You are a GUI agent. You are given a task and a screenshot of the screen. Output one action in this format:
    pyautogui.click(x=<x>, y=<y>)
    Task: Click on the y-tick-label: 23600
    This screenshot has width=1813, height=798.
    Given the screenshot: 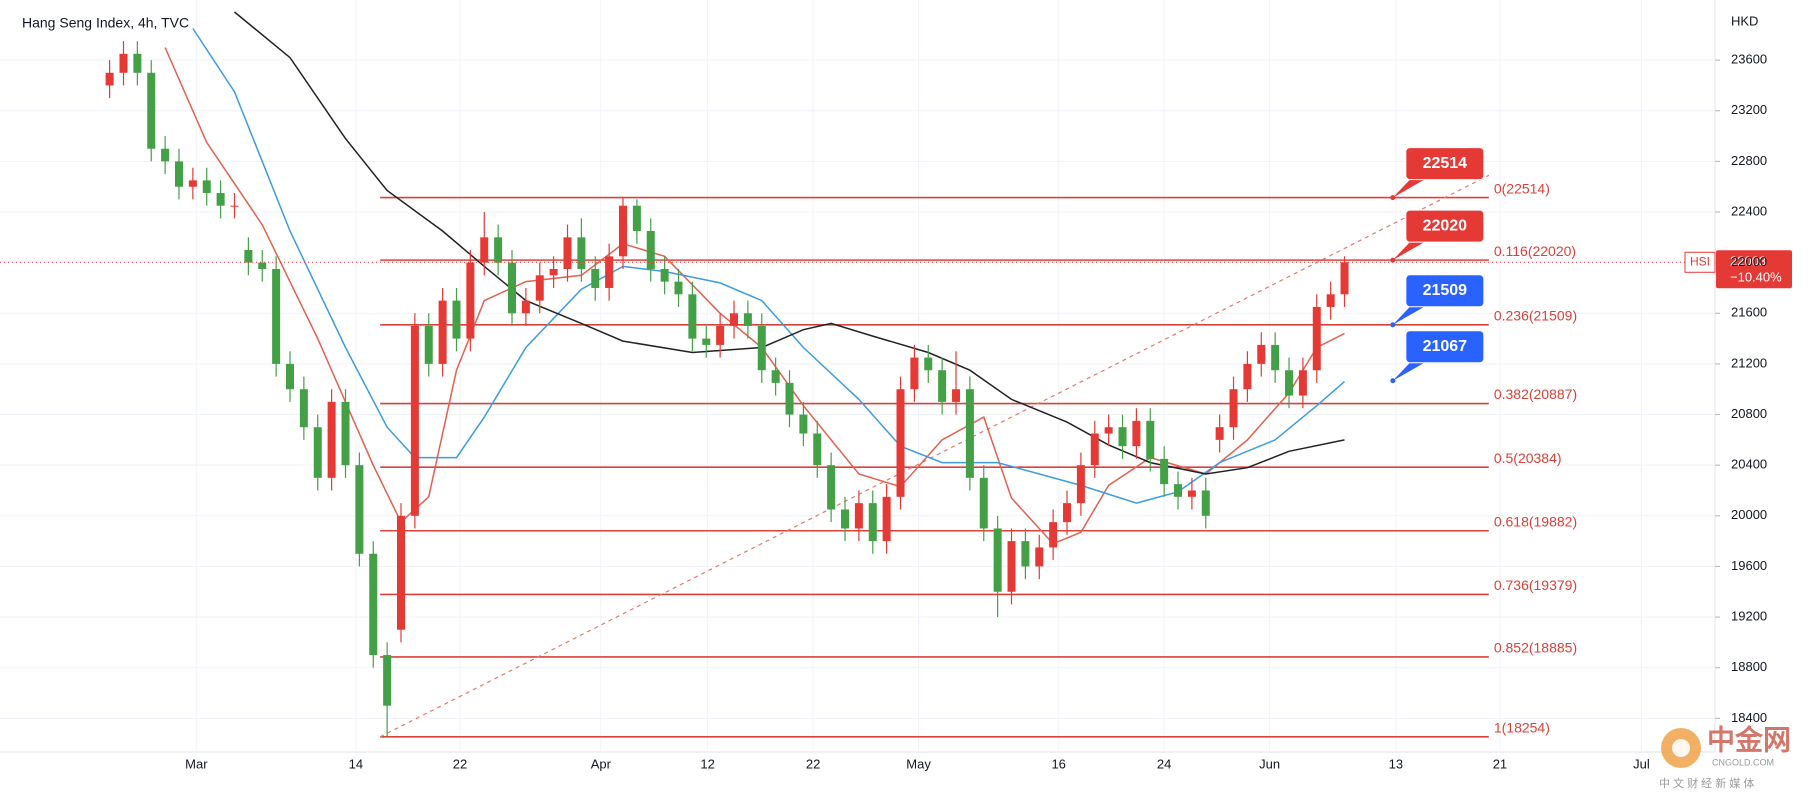 What is the action you would take?
    pyautogui.click(x=1749, y=59)
    